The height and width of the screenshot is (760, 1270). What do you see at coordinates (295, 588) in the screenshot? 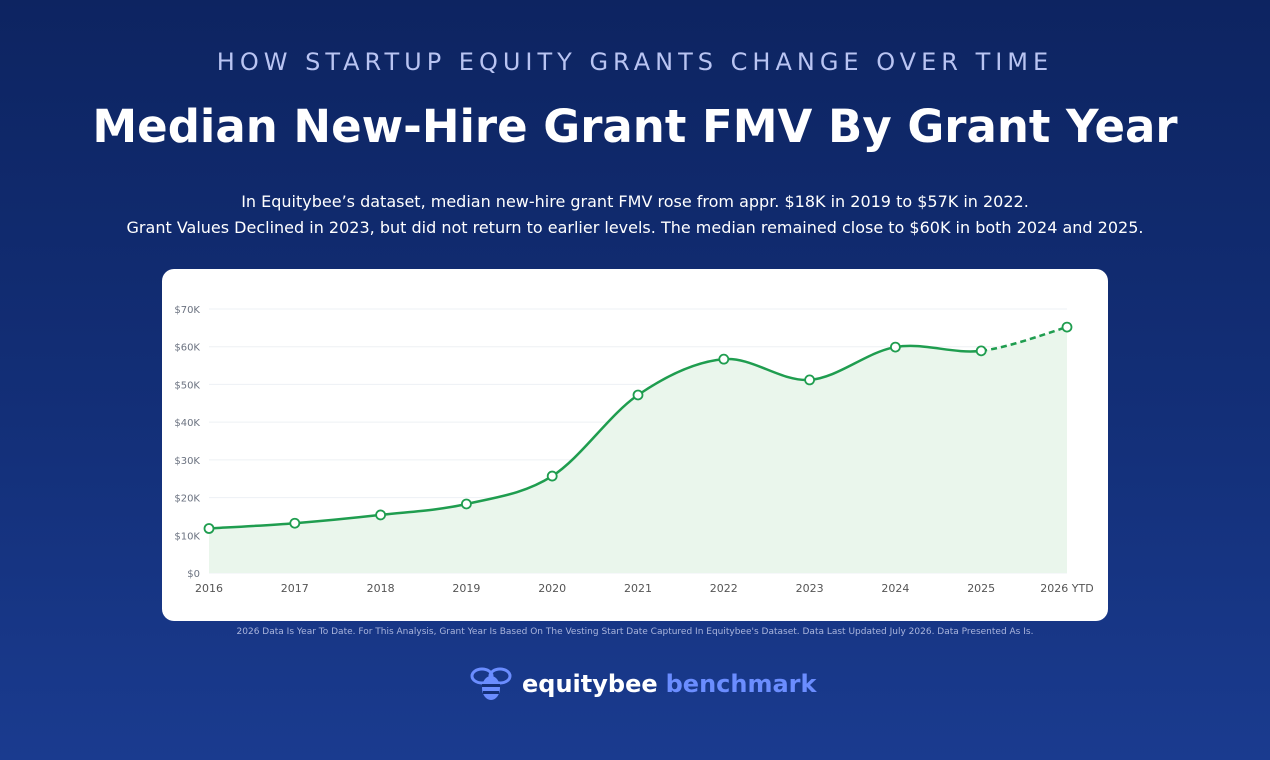
I see `x-tick-label: 2017` at bounding box center [295, 588].